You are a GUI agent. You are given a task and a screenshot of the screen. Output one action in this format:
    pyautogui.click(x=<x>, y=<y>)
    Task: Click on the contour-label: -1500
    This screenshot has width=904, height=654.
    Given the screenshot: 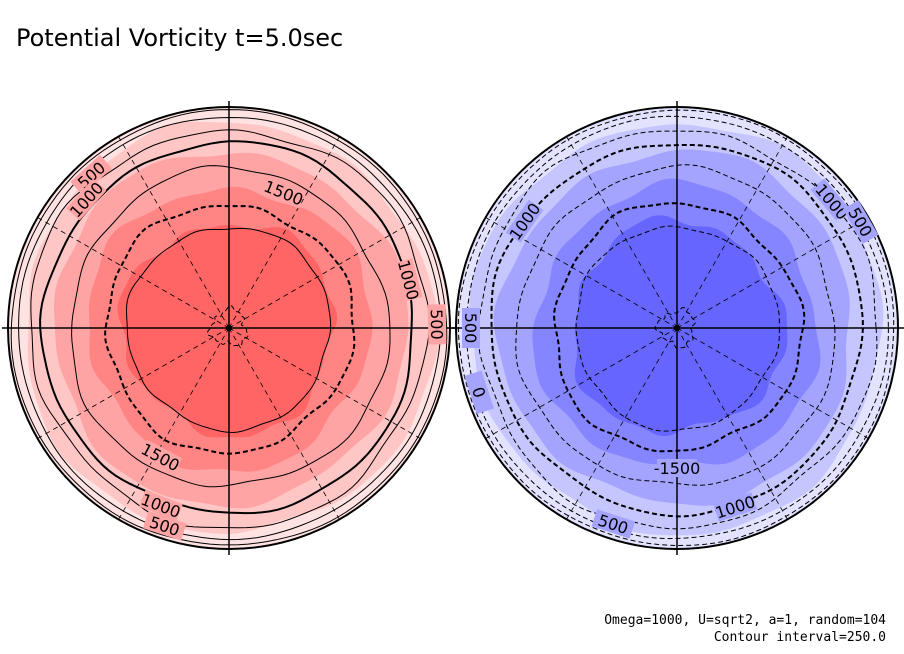 What is the action you would take?
    pyautogui.click(x=677, y=468)
    